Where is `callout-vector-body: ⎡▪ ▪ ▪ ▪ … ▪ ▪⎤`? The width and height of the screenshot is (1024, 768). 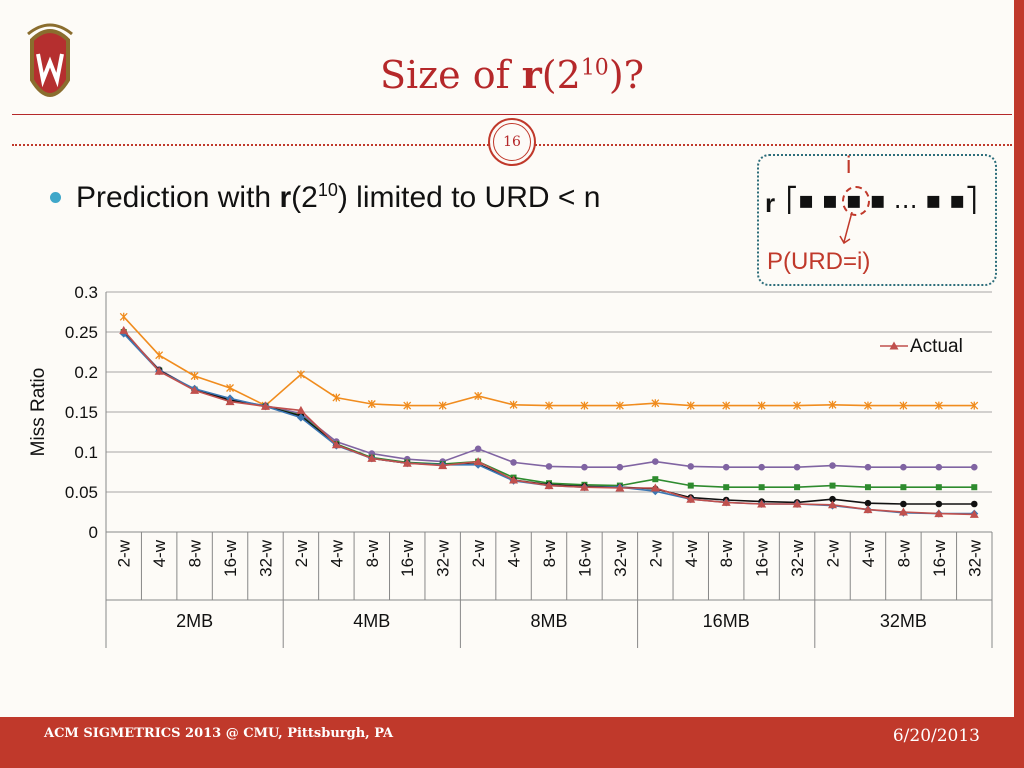
callout-vector-body: ⎡▪ ▪ ▪ ▪ … ▪ ▪⎤ is located at coordinates (882, 200).